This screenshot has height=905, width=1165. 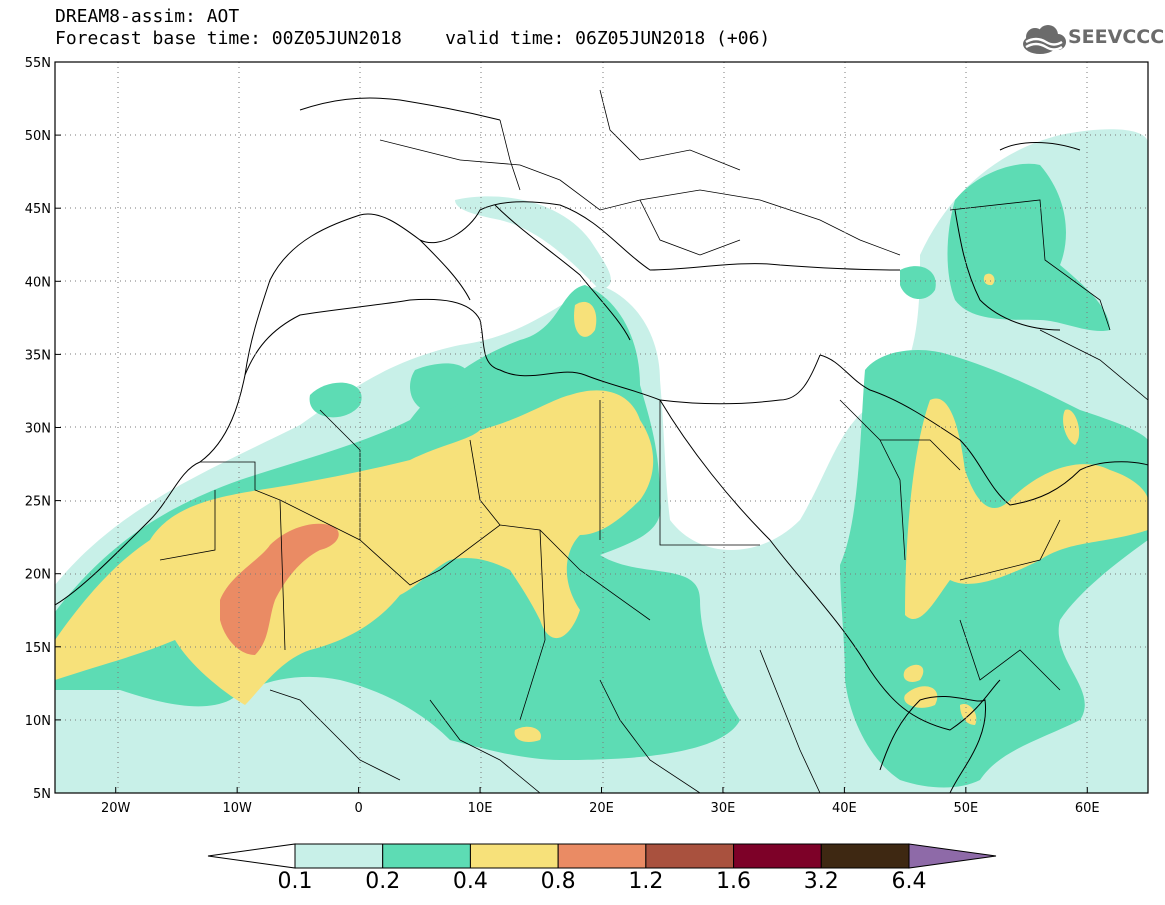 I want to click on latitude-axis: 55N 50N 45N 40N 35N 30N 25N 20N 15N 10N 5N, so click(x=43, y=429).